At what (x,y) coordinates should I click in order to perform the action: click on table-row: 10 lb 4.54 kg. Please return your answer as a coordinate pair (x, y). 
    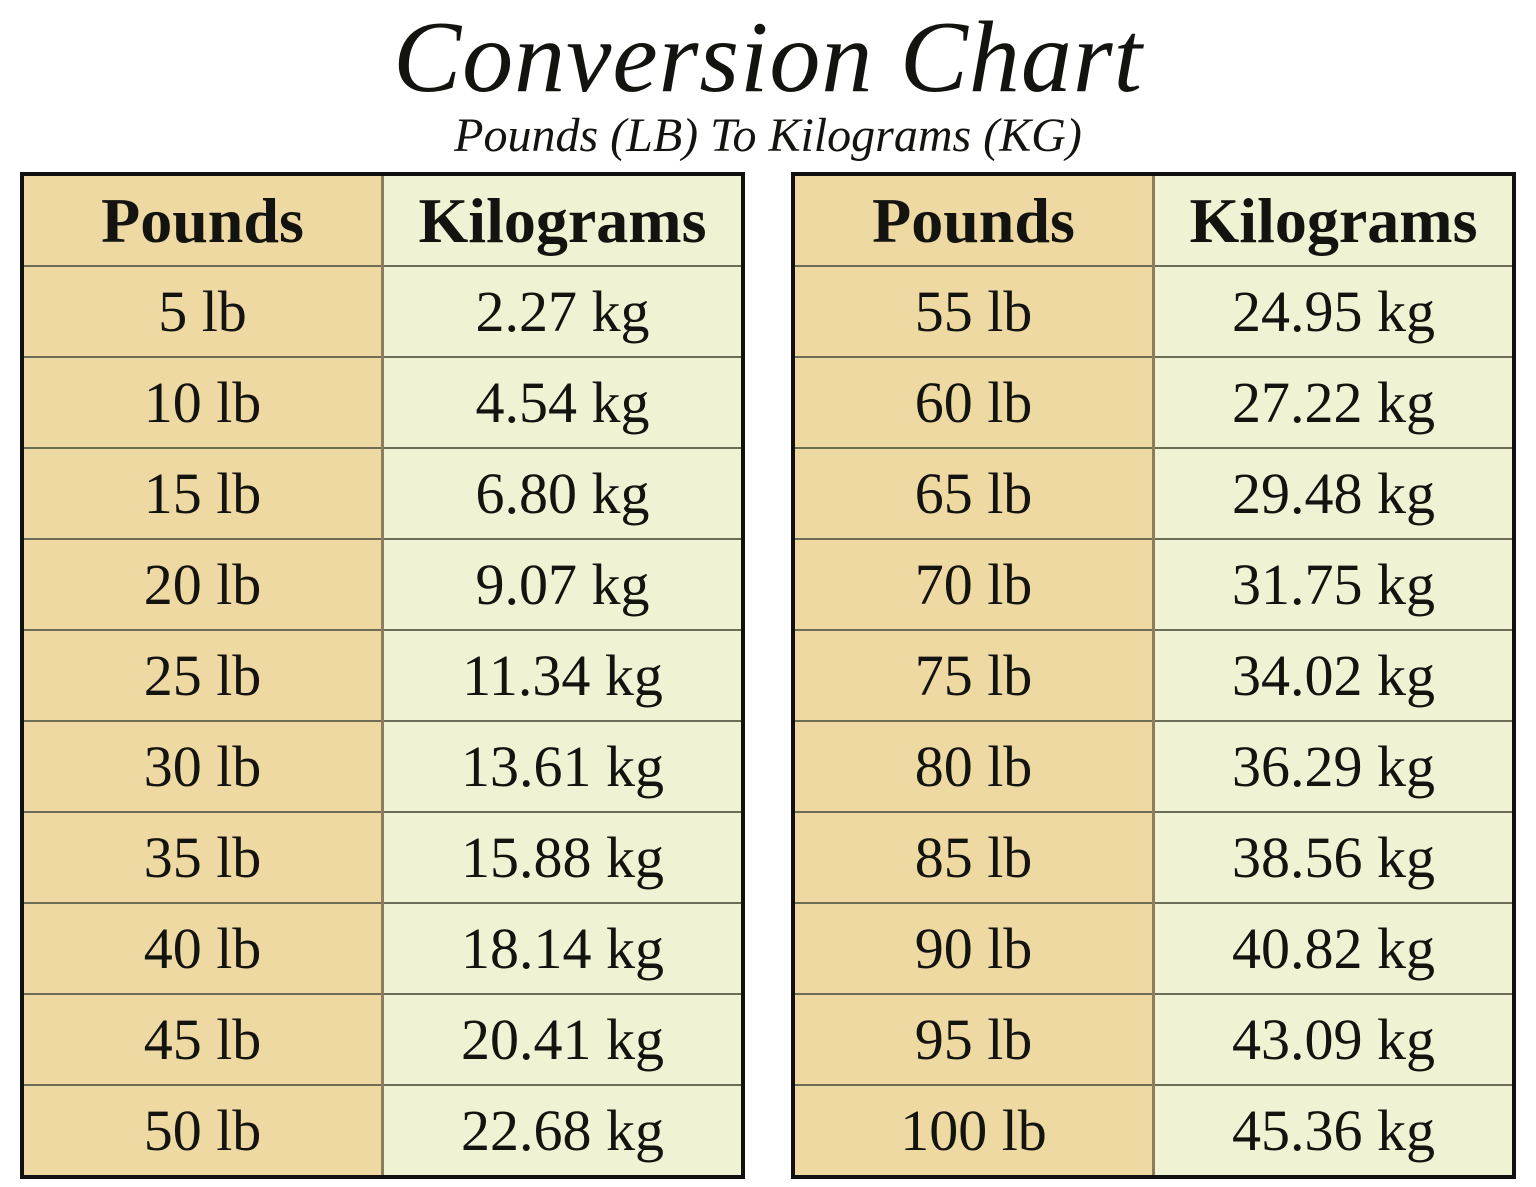
    Looking at the image, I should click on (382, 403).